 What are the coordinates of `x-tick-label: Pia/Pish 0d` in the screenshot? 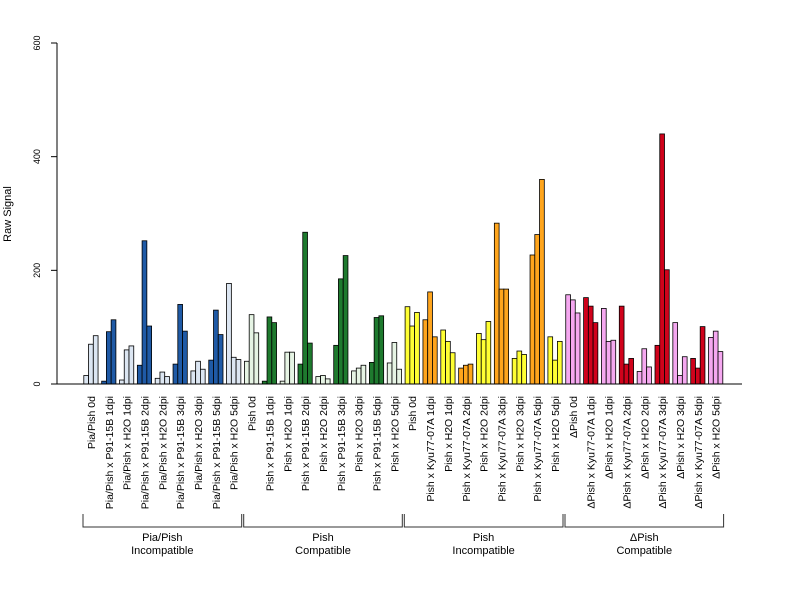 It's located at (92, 422).